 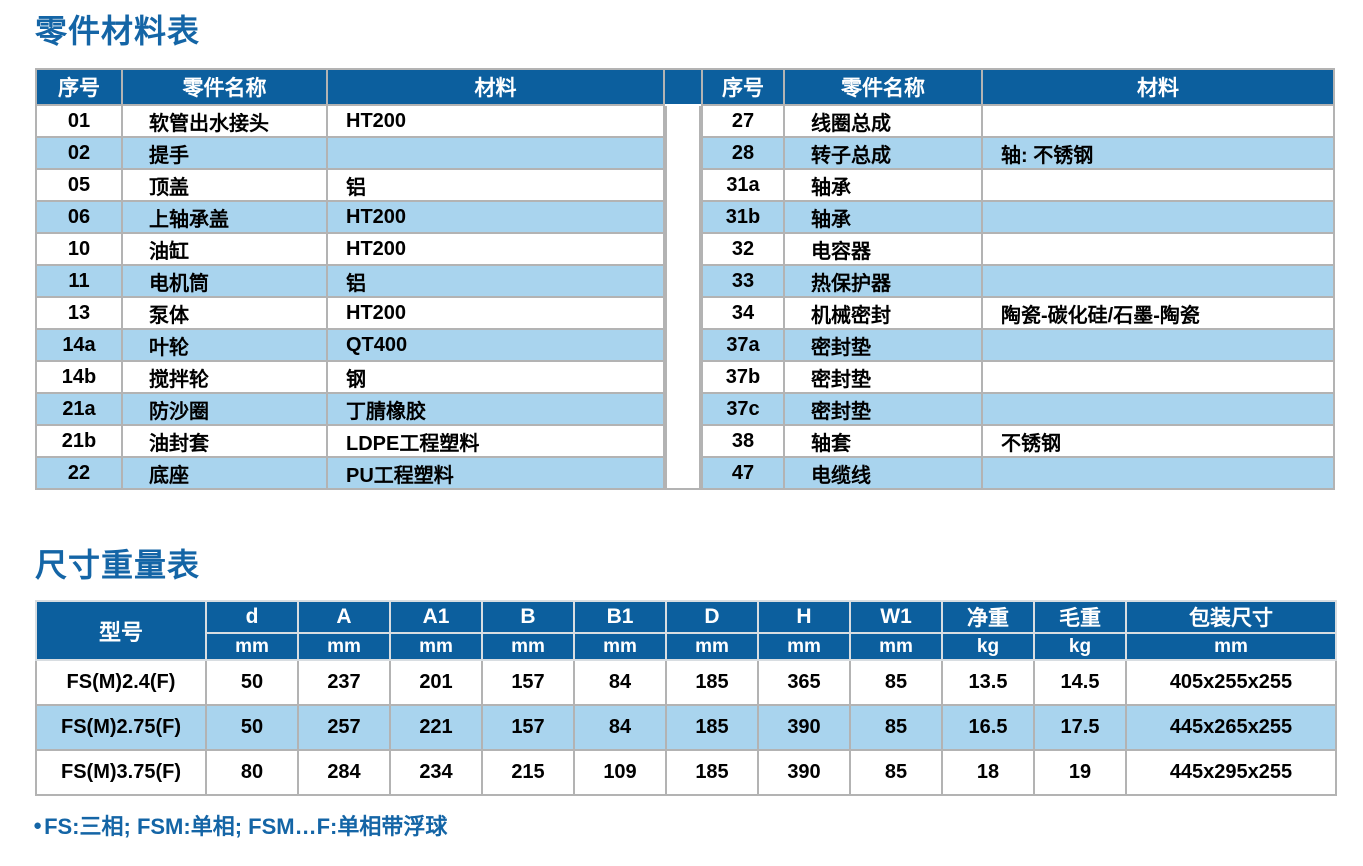 What do you see at coordinates (620, 617) in the screenshot?
I see `column-header-label: B1` at bounding box center [620, 617].